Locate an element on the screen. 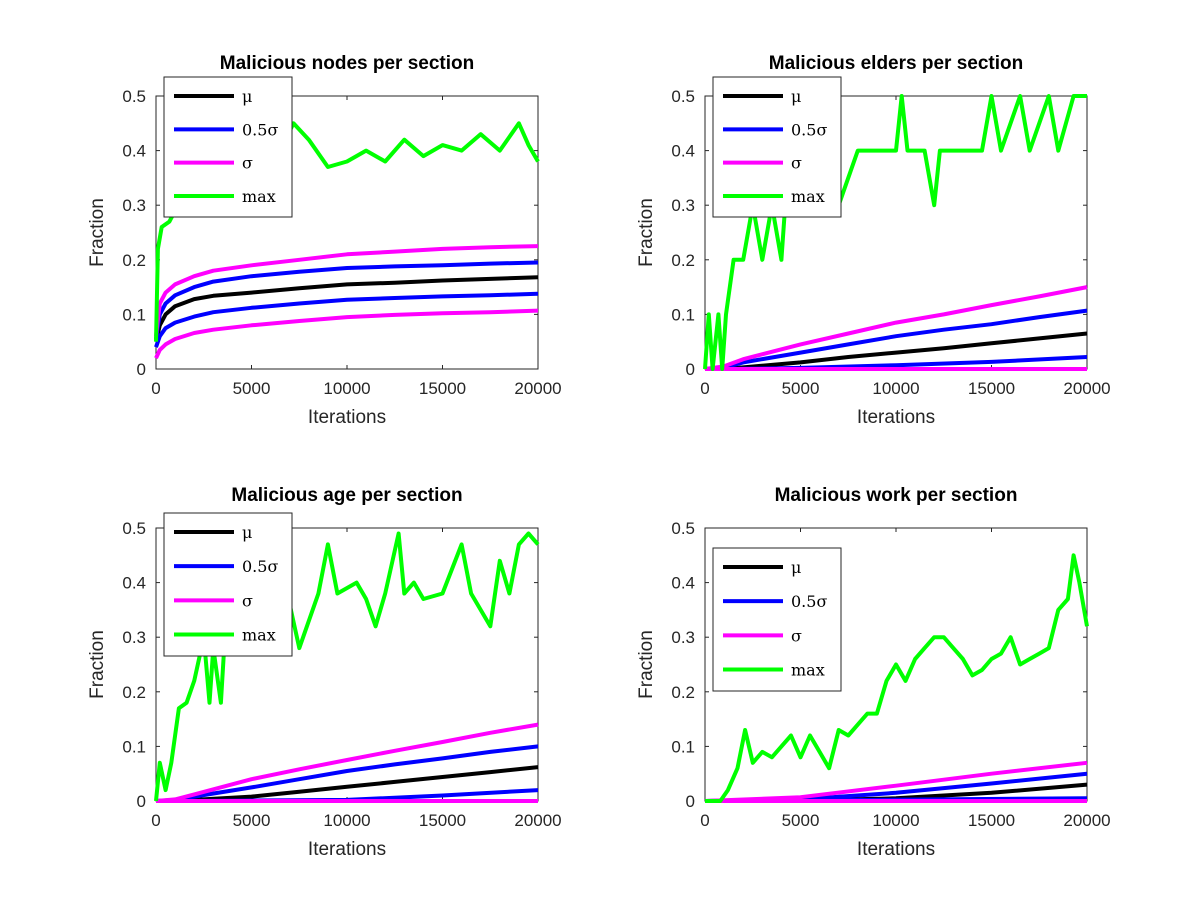 The height and width of the screenshot is (900, 1200). chart-title: Malicious elders per section is located at coordinates (896, 63).